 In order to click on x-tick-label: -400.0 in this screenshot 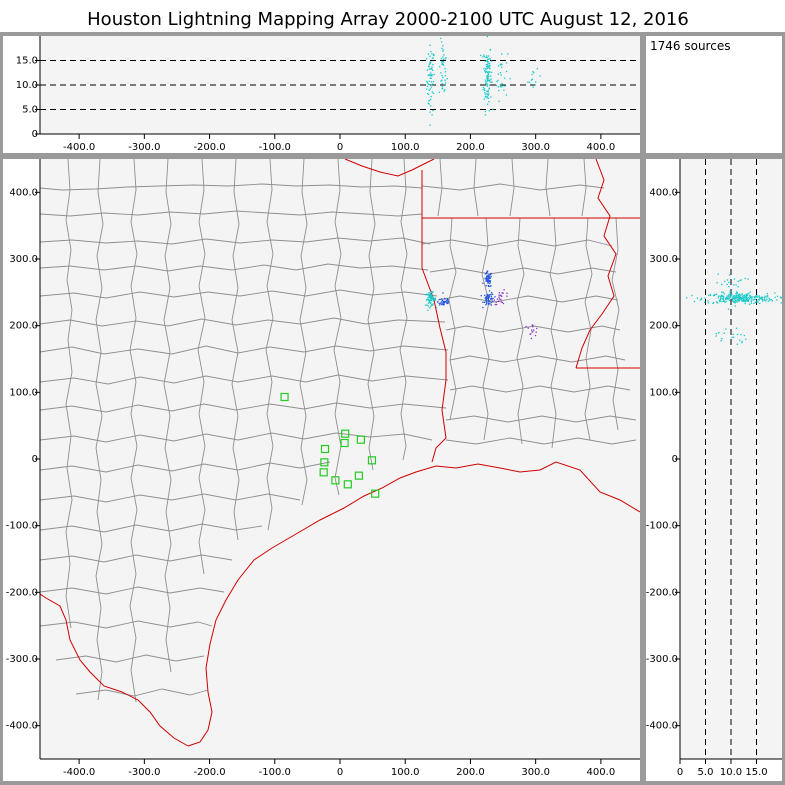, I will do `click(79, 147)`.